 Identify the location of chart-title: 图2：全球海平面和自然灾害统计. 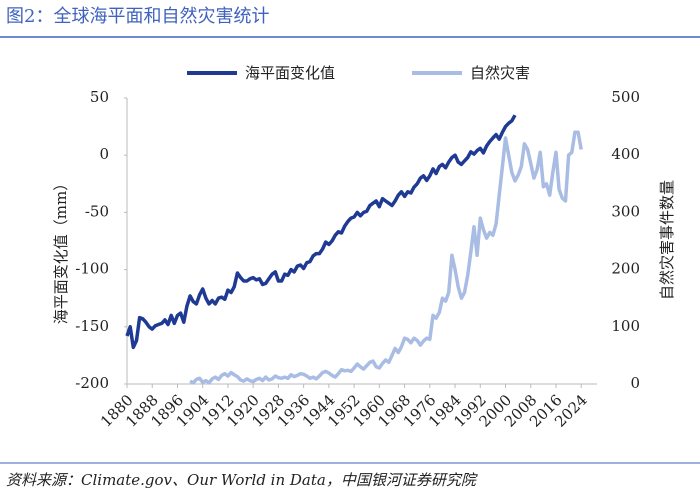
(137, 16).